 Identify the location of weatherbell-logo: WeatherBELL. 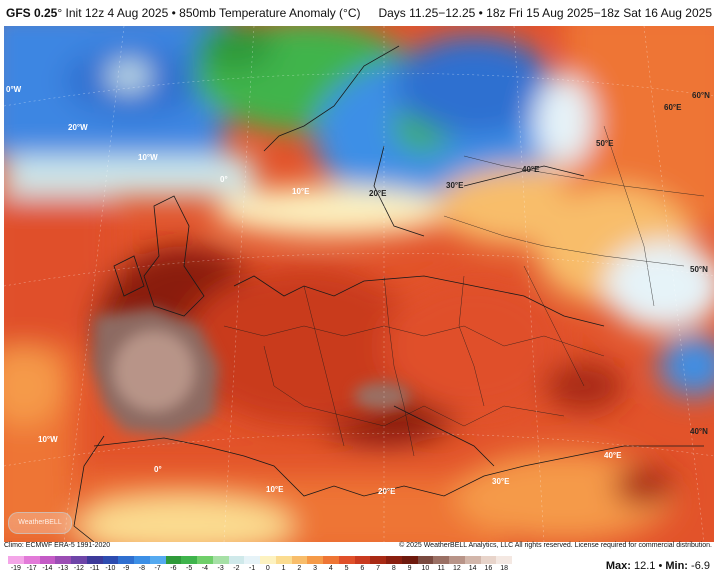
(40, 523).